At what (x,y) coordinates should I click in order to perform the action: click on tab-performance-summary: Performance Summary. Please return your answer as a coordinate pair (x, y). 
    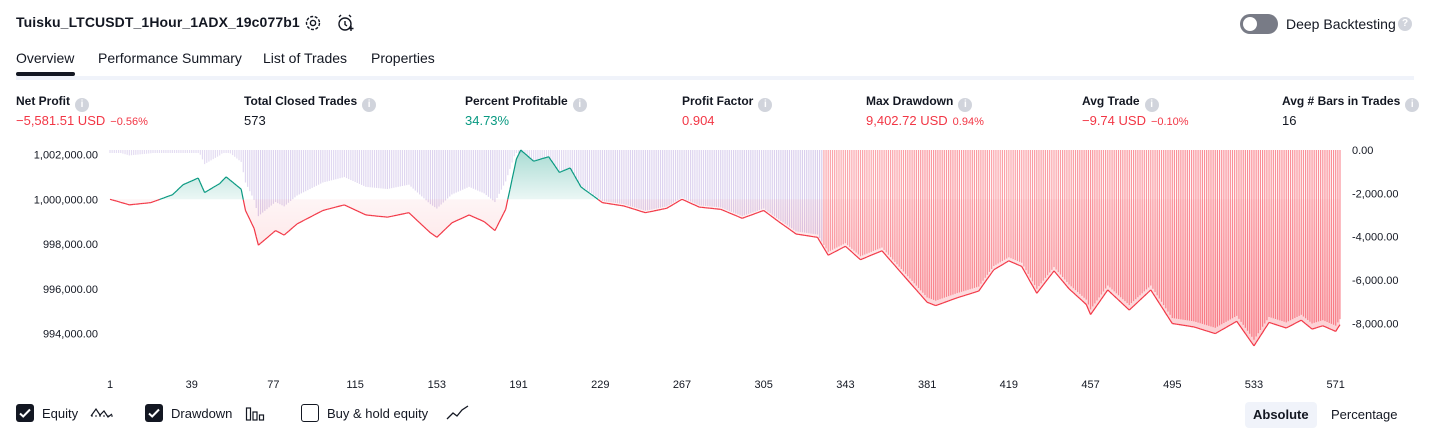
    Looking at the image, I should click on (170, 58).